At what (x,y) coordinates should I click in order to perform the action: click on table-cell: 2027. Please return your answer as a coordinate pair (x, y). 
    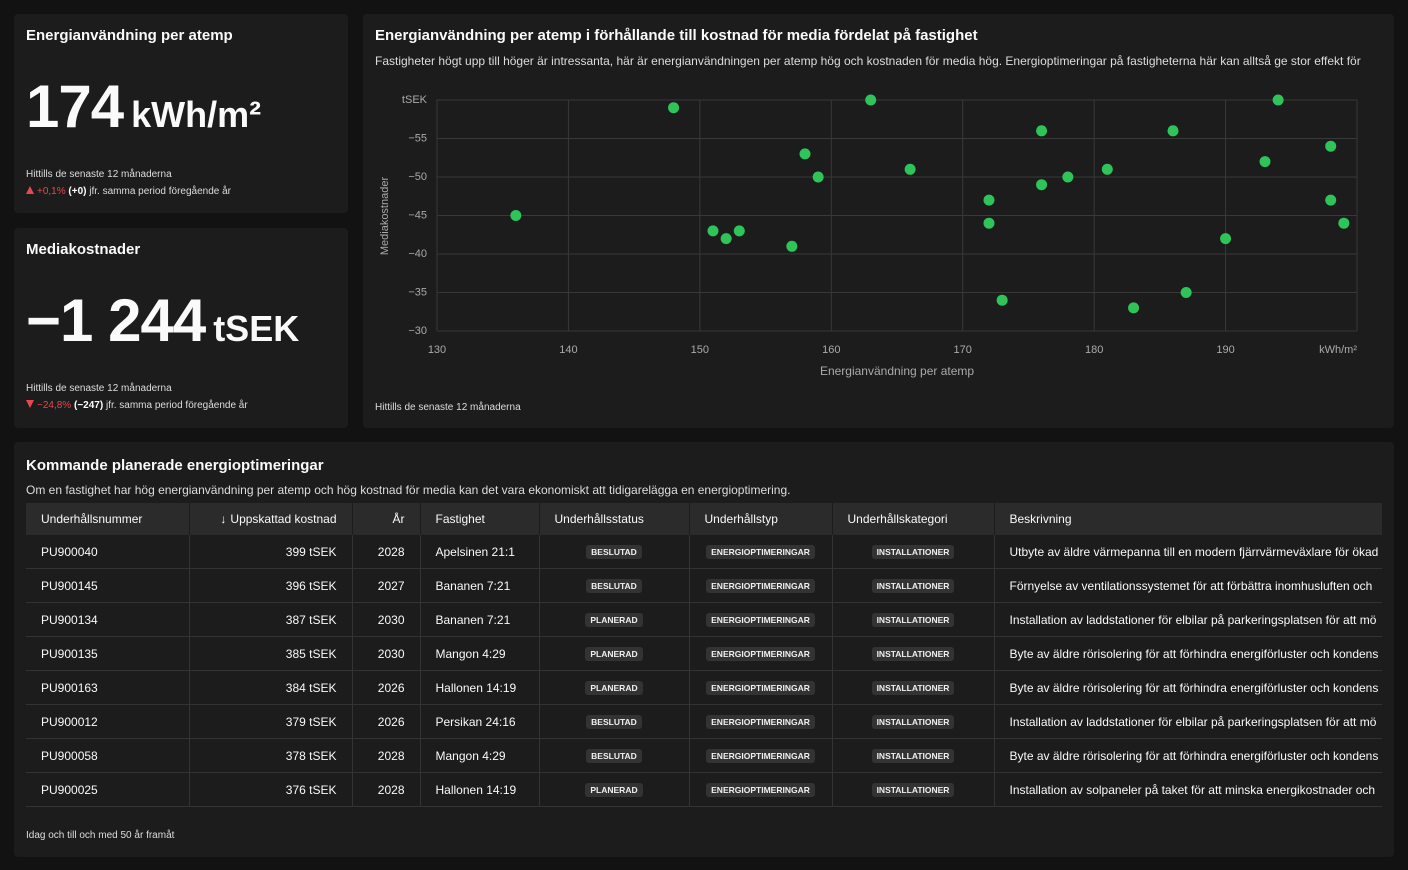
    Looking at the image, I should click on (386, 585).